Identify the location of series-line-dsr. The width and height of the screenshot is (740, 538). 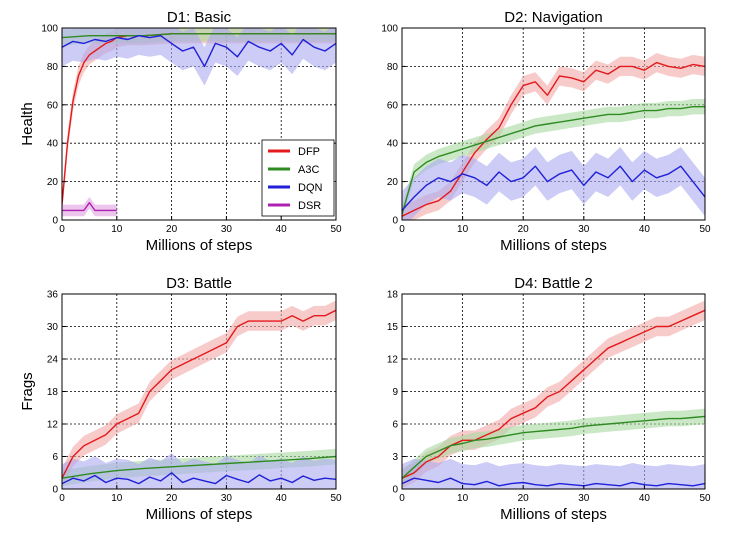
(89, 206).